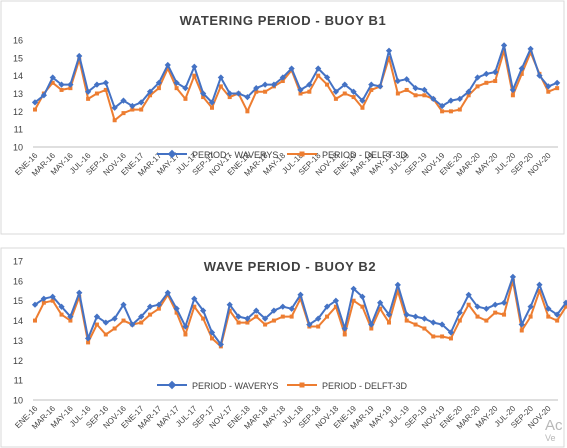 The height and width of the screenshot is (448, 567). What do you see at coordinates (18, 94) in the screenshot?
I see `chart-1-y-axis: 10 11 12 13 14 15 16` at bounding box center [18, 94].